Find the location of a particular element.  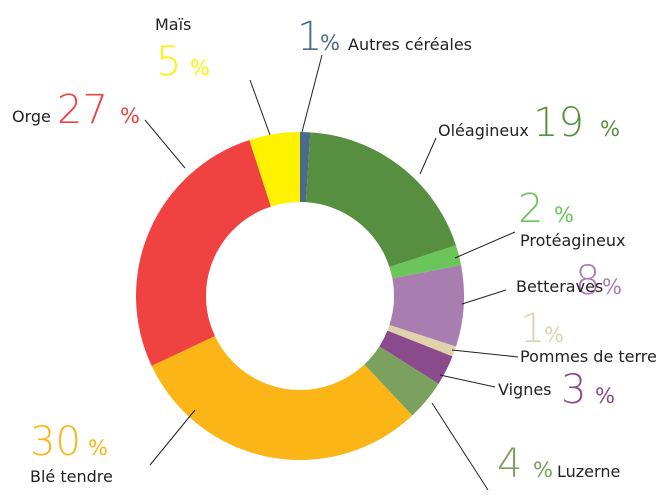

value-label: 2 is located at coordinates (530, 209).